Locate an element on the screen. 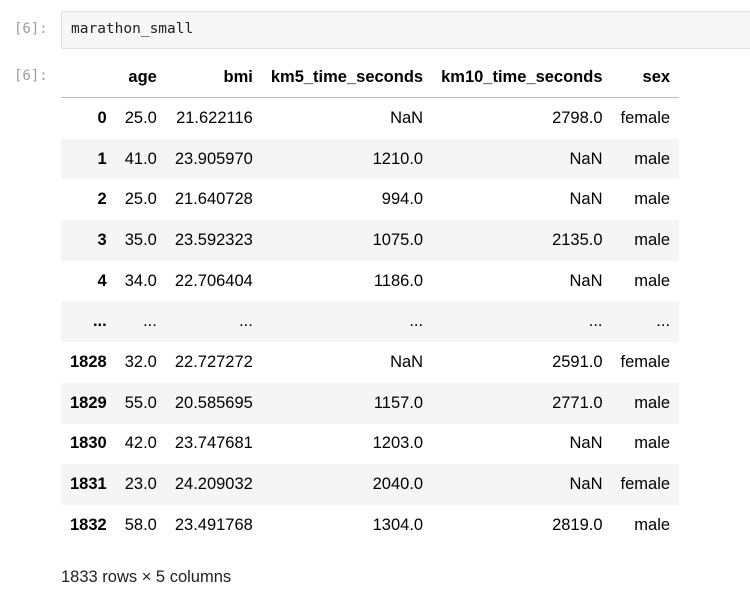 This screenshot has height=600, width=750. cell-km5-time-seconds: 1186.0 is located at coordinates (398, 280).